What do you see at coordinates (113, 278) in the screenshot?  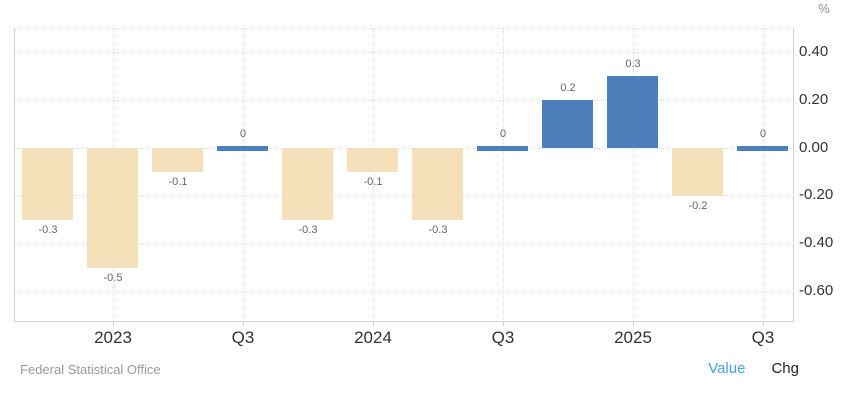 I see `bar-value-label: -0.5` at bounding box center [113, 278].